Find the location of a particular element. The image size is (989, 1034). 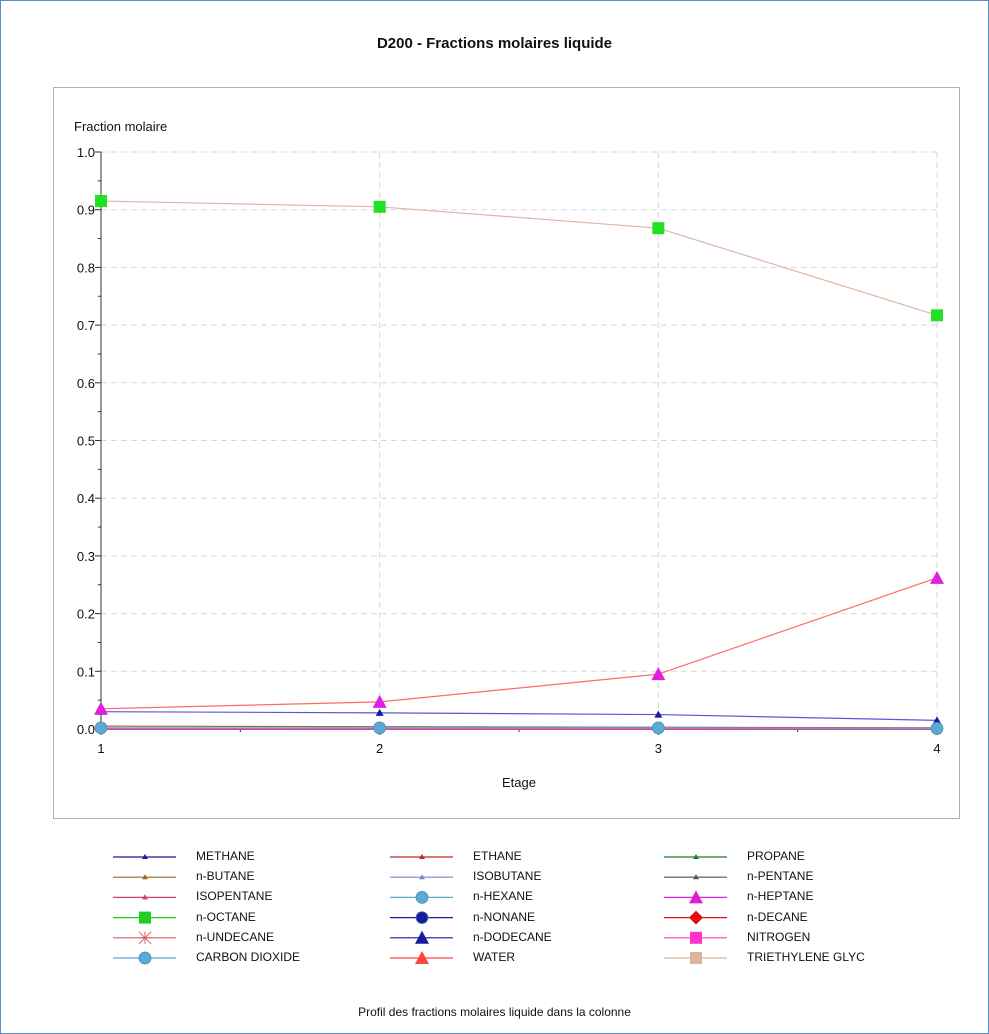

y-tick-label: 0.9 is located at coordinates (86, 210).